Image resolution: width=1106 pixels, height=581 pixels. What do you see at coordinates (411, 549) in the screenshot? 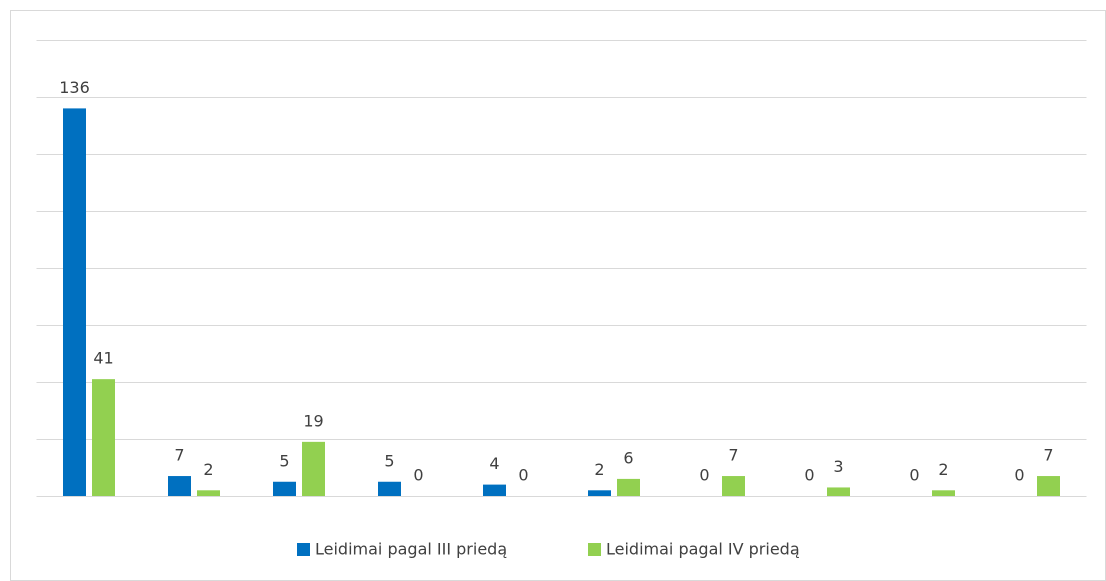
I see `legend-label: Leidimai pagal III priedą` at bounding box center [411, 549].